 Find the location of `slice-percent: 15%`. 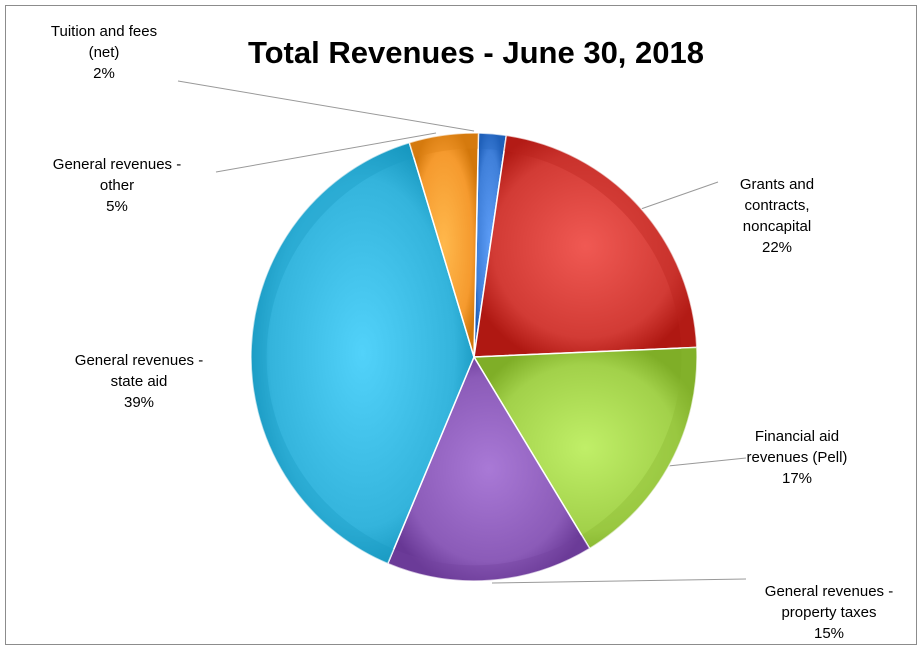

slice-percent: 15% is located at coordinates (829, 633).